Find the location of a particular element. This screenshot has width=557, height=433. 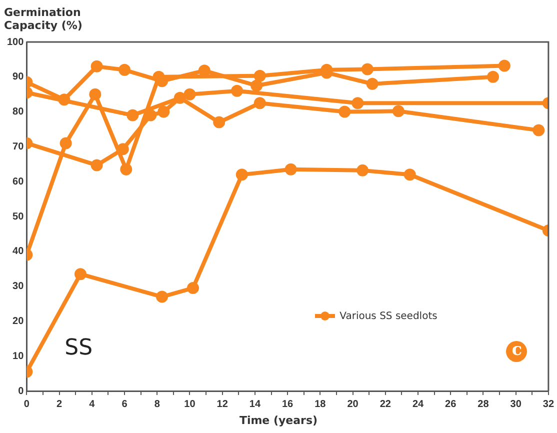

y-tick-label: 40 is located at coordinates (18, 252).